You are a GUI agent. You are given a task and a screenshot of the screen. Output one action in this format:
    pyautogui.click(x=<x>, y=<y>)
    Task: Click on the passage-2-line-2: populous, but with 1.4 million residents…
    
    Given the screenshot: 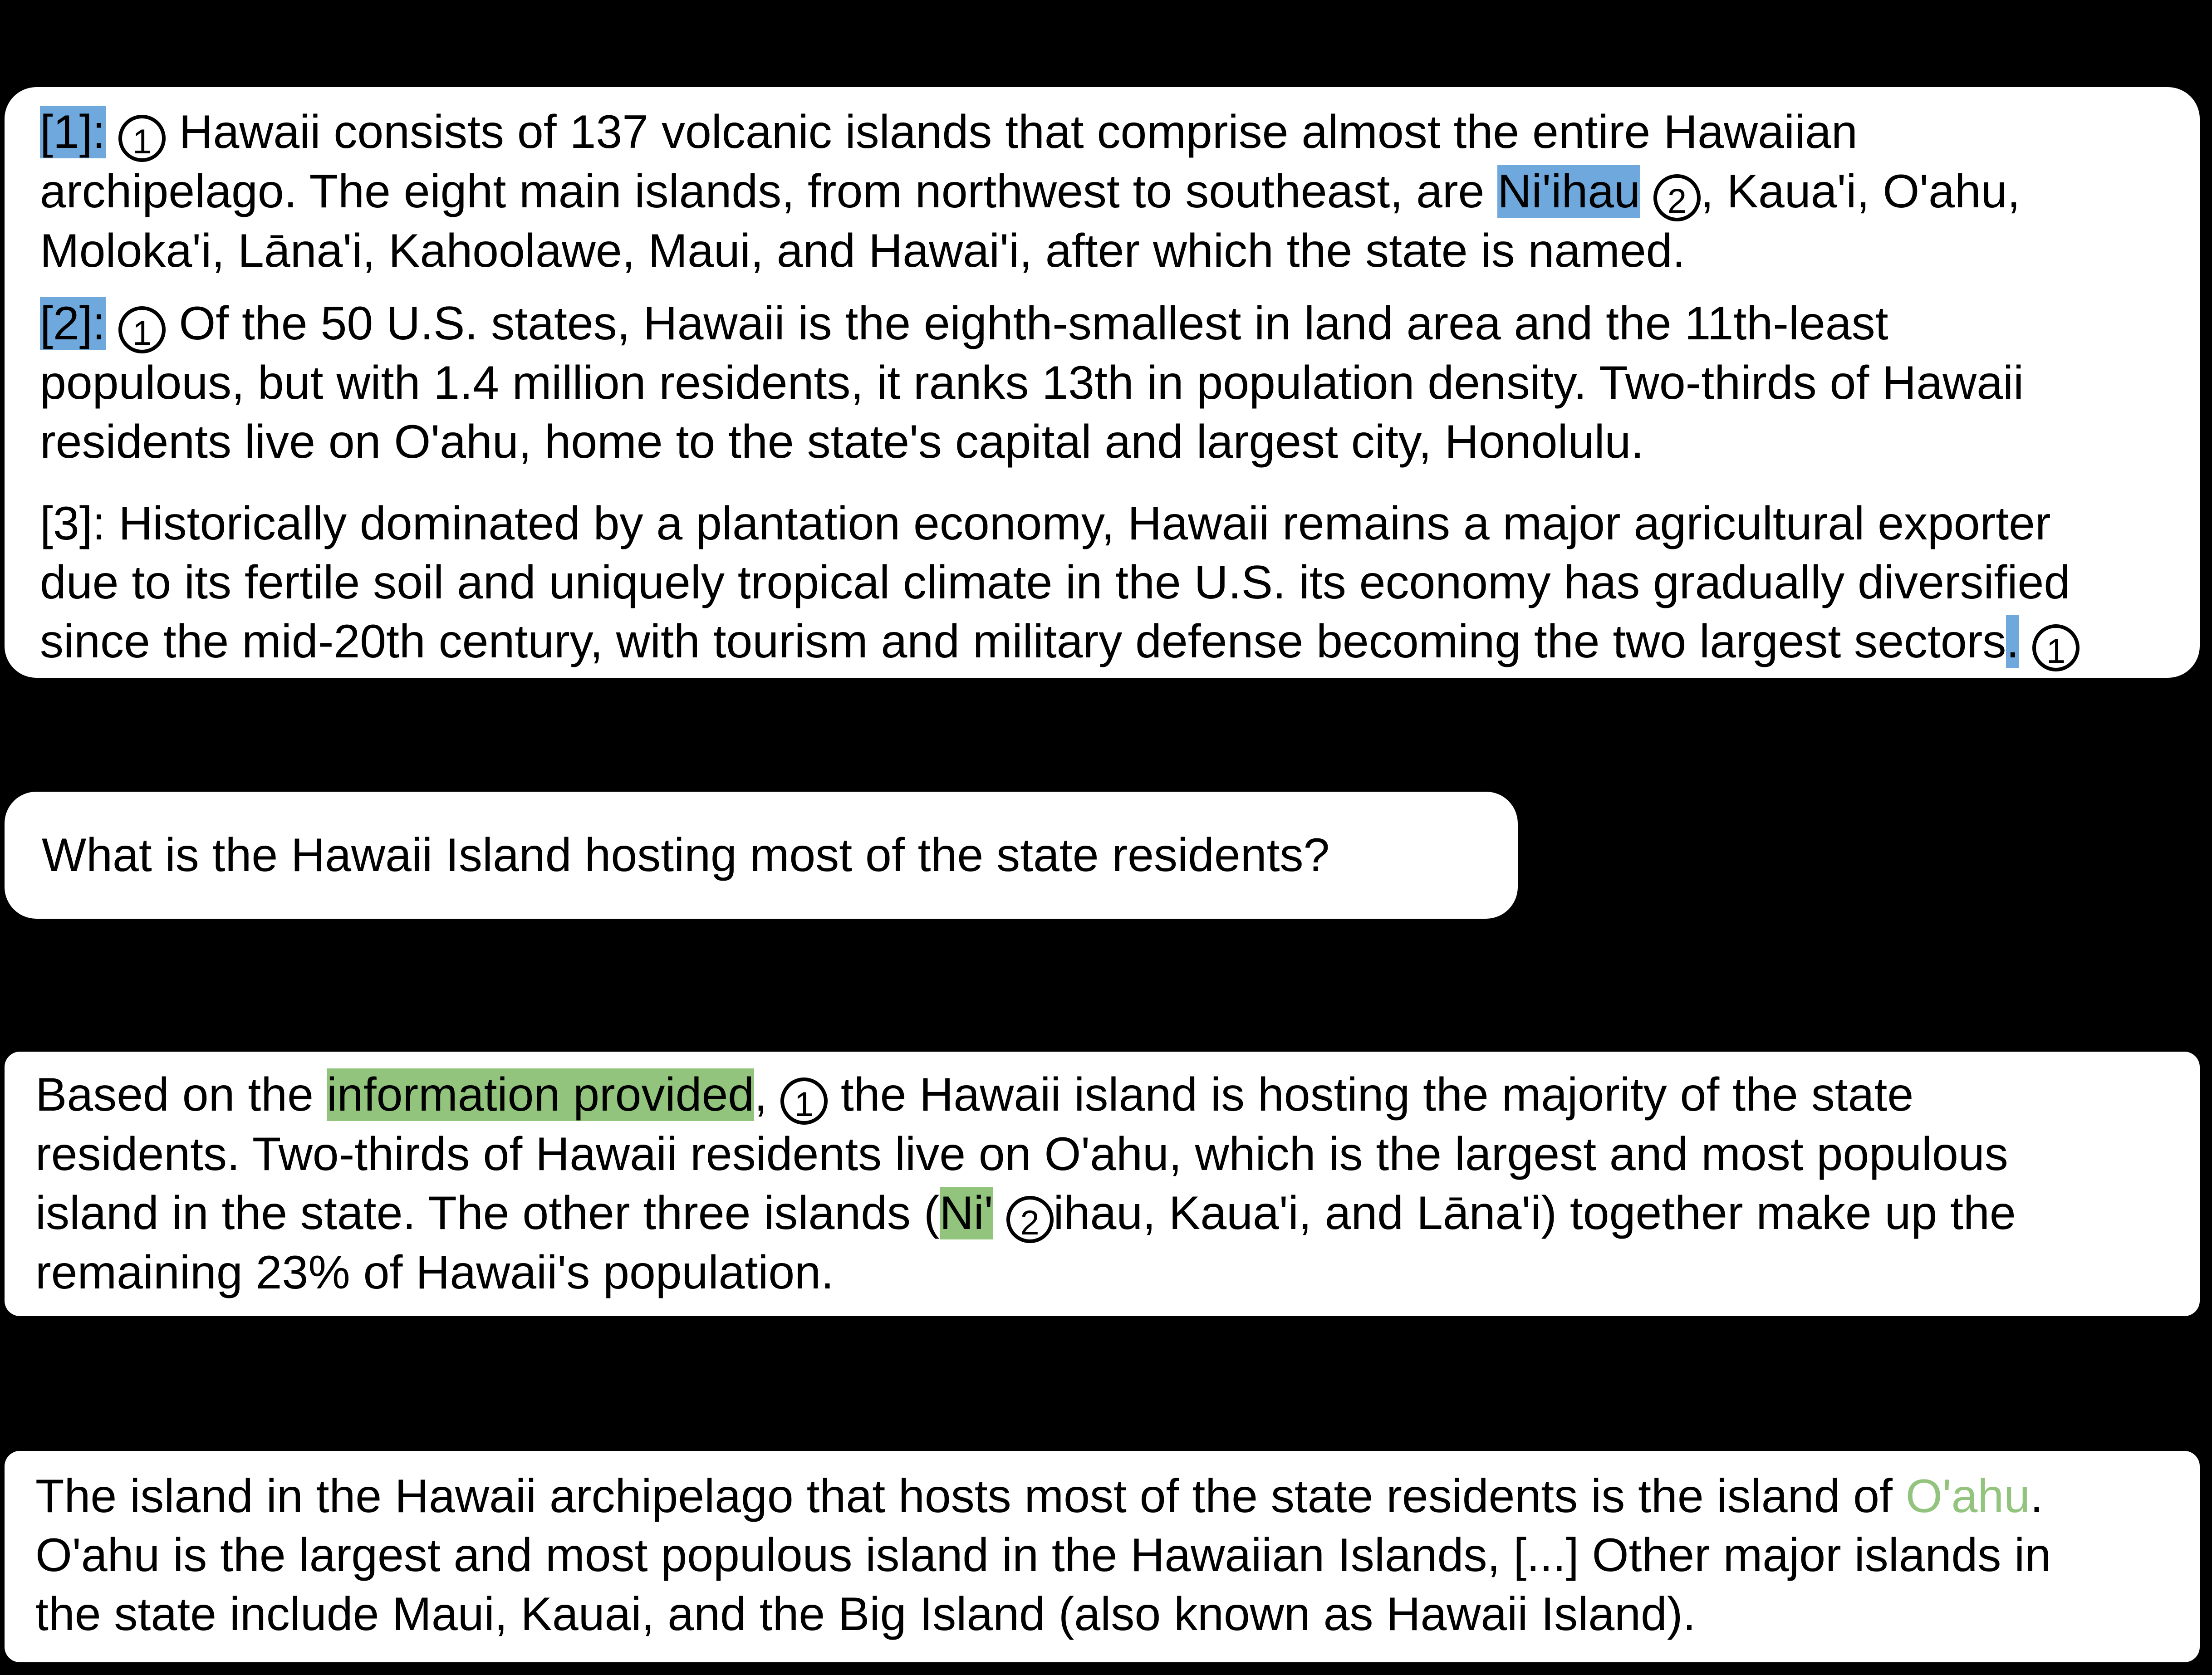 What is the action you would take?
    pyautogui.click(x=1032, y=383)
    